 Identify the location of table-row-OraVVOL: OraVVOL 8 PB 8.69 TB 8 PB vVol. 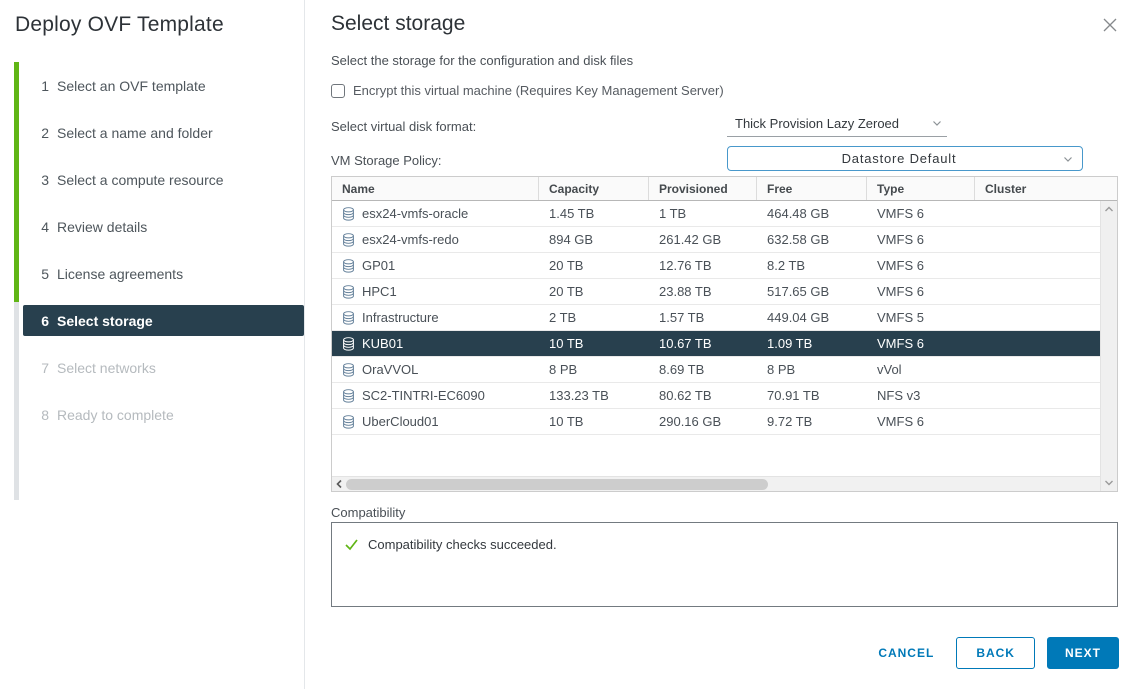
(716, 370).